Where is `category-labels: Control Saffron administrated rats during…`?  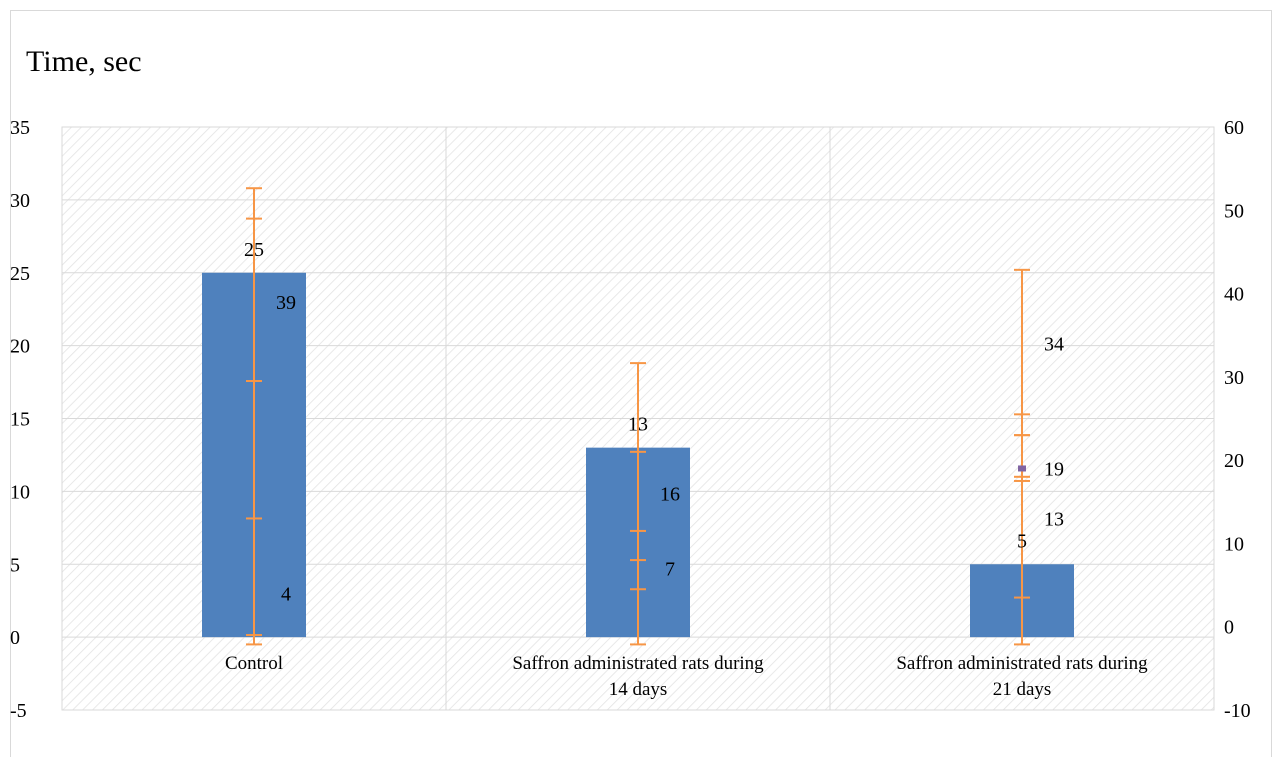
category-labels: Control Saffron administrated rats during… is located at coordinates (686, 676).